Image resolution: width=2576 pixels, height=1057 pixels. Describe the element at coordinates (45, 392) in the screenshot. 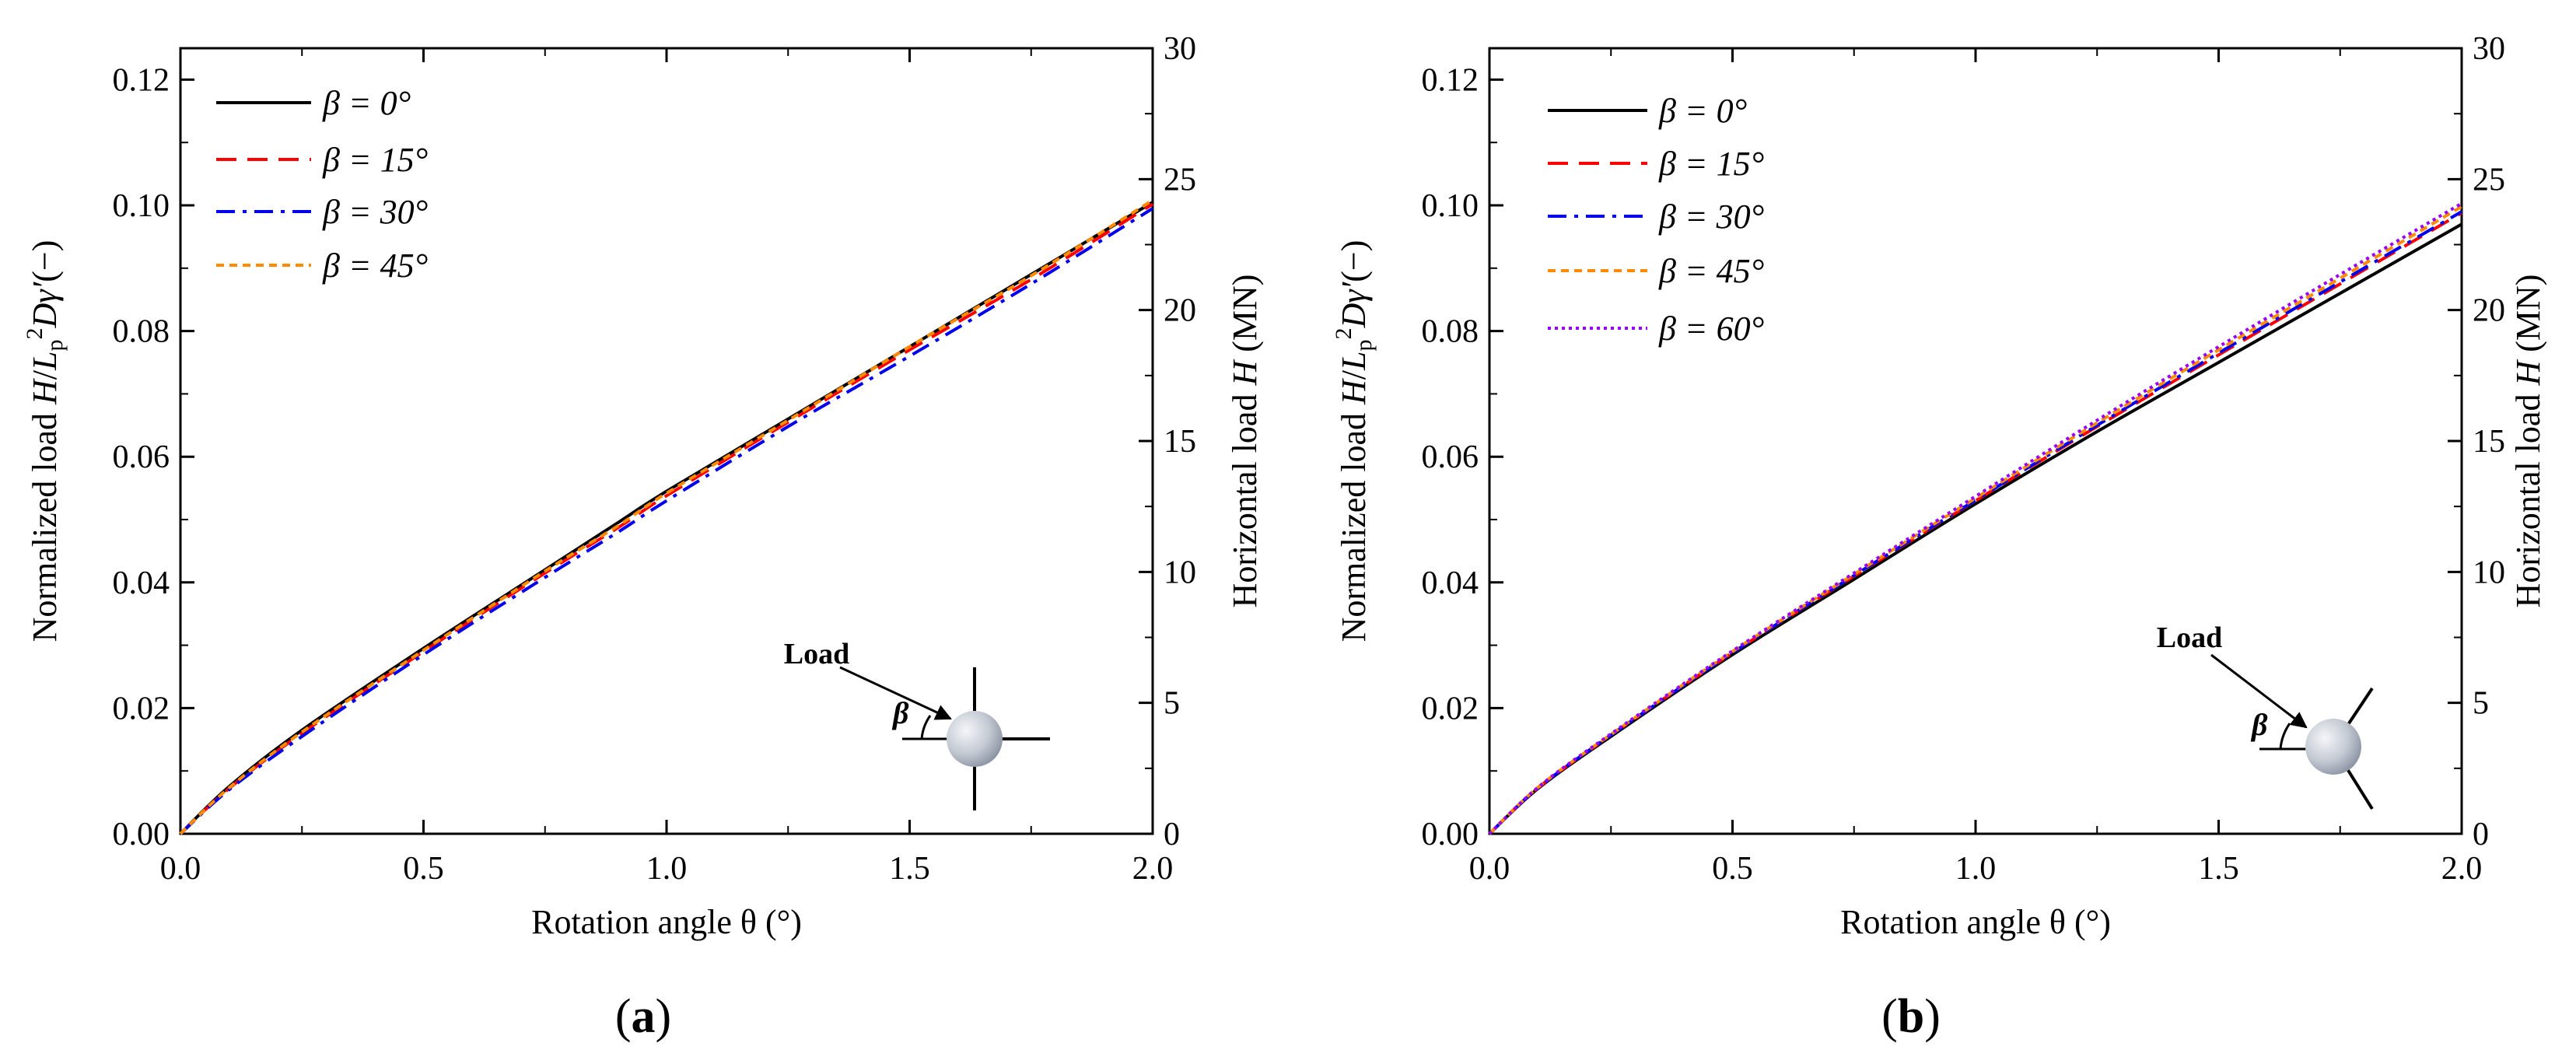

I see `y-axis-label-symbol: H` at that location.